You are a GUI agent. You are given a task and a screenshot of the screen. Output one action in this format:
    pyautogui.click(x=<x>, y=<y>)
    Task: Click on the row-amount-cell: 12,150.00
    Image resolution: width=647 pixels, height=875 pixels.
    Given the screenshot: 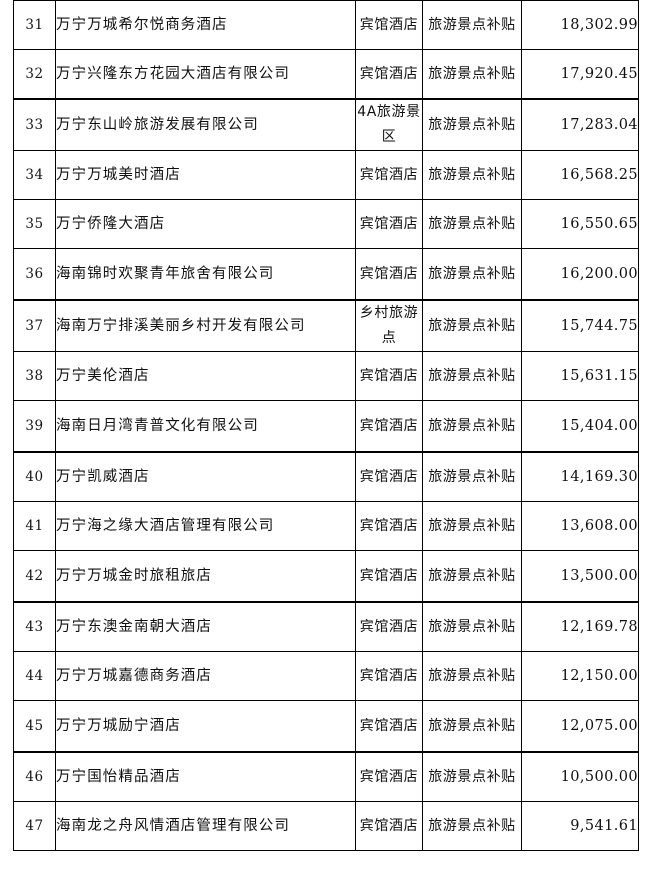 What is the action you would take?
    pyautogui.click(x=580, y=676)
    